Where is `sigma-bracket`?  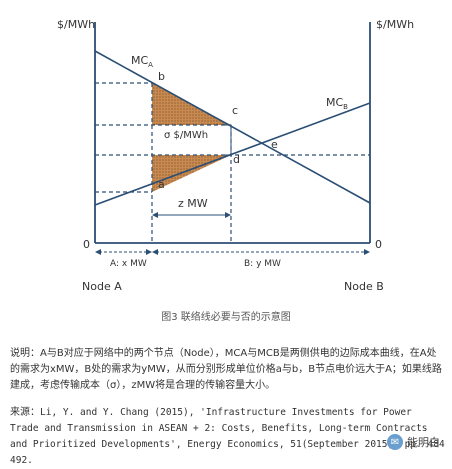
sigma-bracket is located at coordinates (227, 140).